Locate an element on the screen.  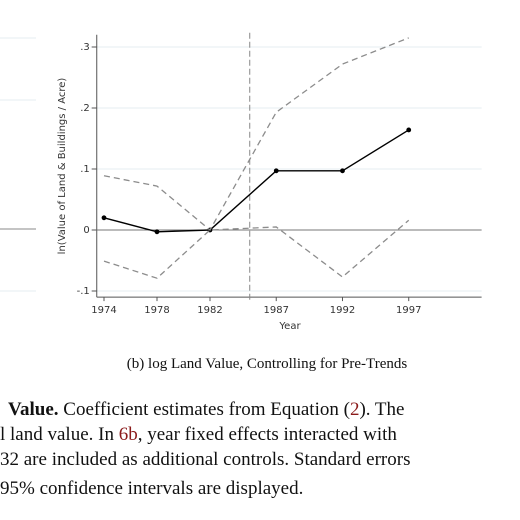
estimate-line is located at coordinates (256, 181).